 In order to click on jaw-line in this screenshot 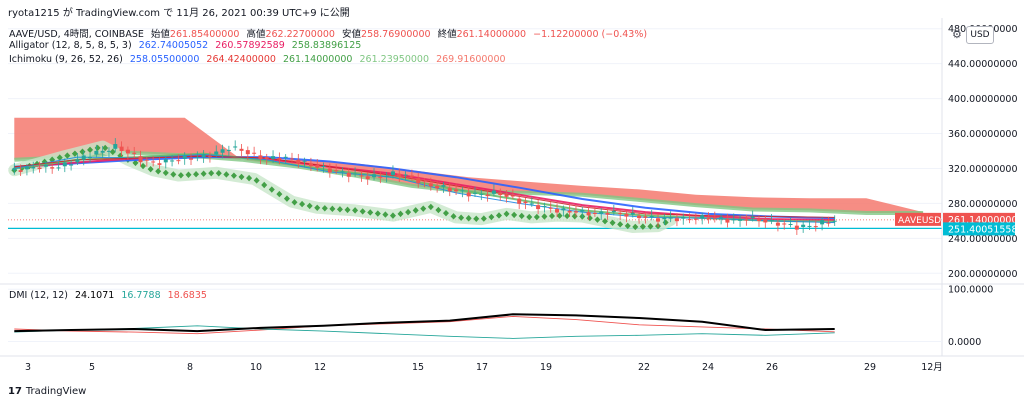, I will do `click(424, 188)`.